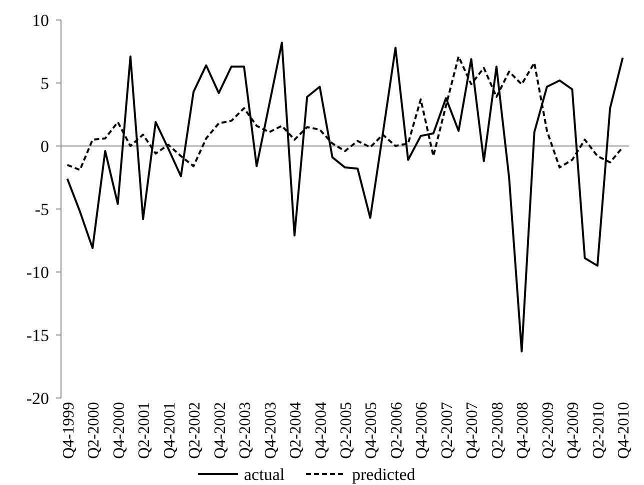  I want to click on x-tick-label: Q4-2009, so click(573, 430).